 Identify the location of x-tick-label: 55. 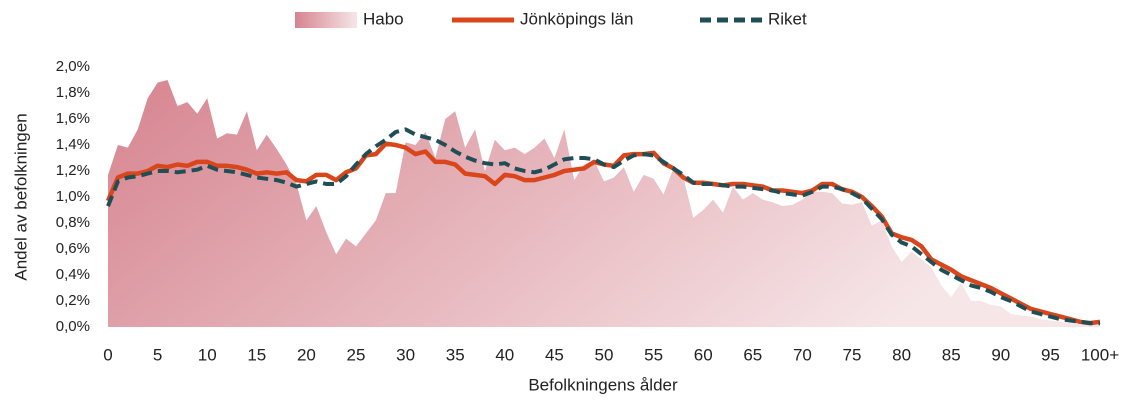
(653, 354).